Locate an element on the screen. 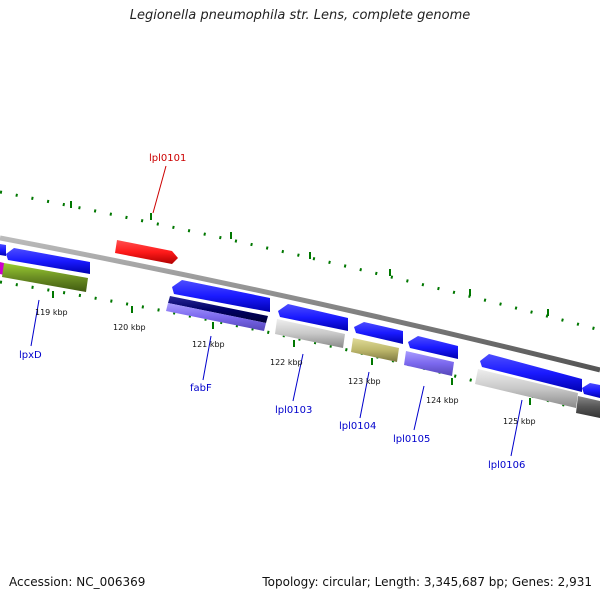  tick-label: 125 kbp is located at coordinates (519, 421).